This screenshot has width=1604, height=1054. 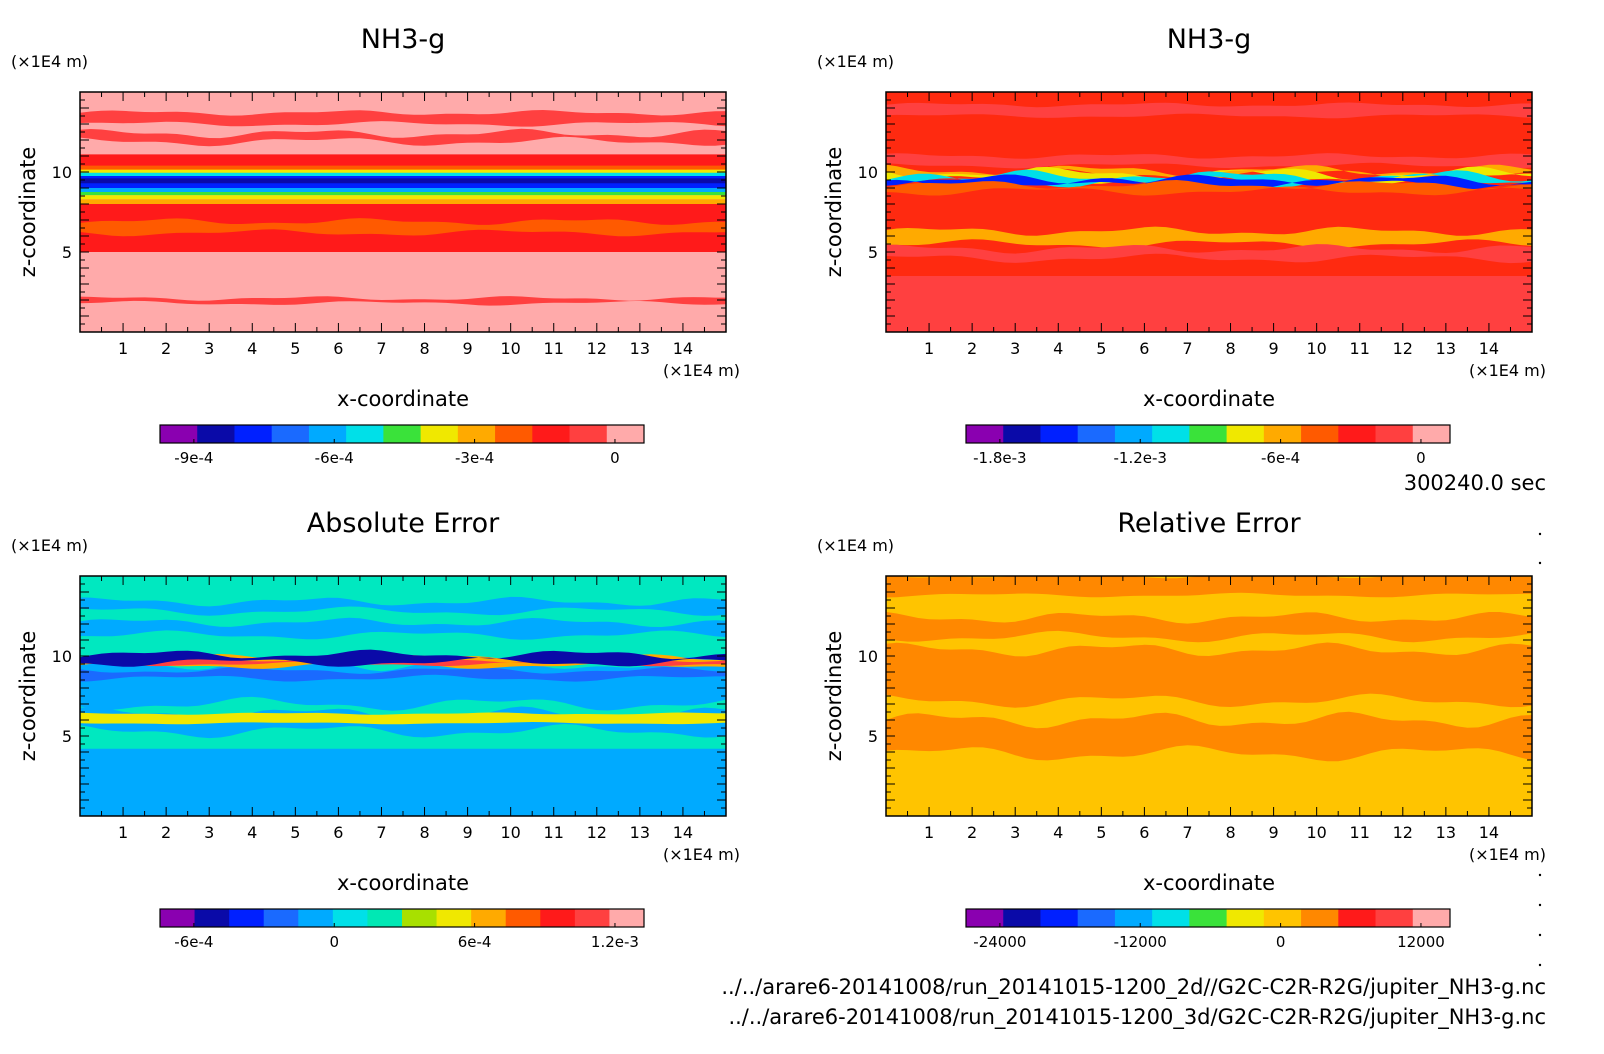 What do you see at coordinates (510, 348) in the screenshot?
I see `x-tick-label: 10` at bounding box center [510, 348].